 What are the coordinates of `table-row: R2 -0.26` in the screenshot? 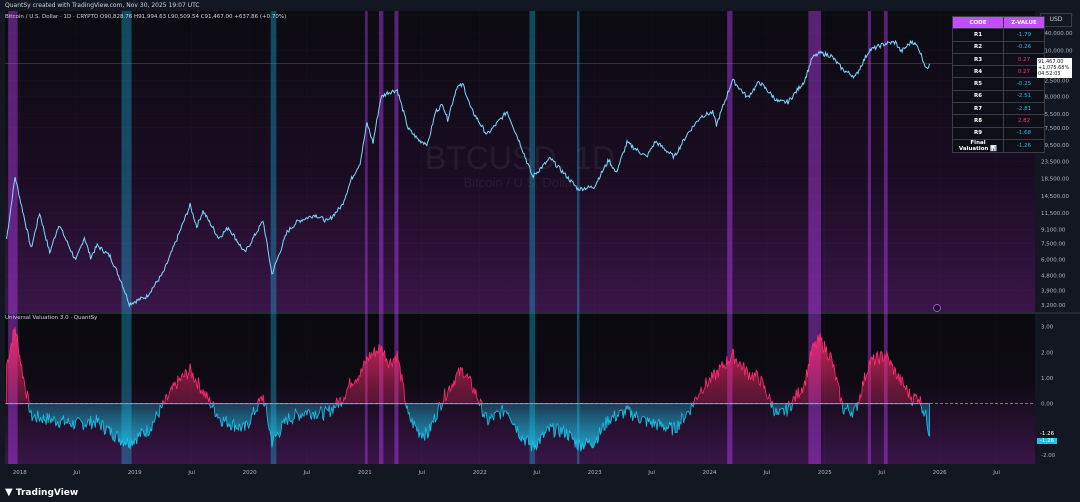 It's located at (998, 47).